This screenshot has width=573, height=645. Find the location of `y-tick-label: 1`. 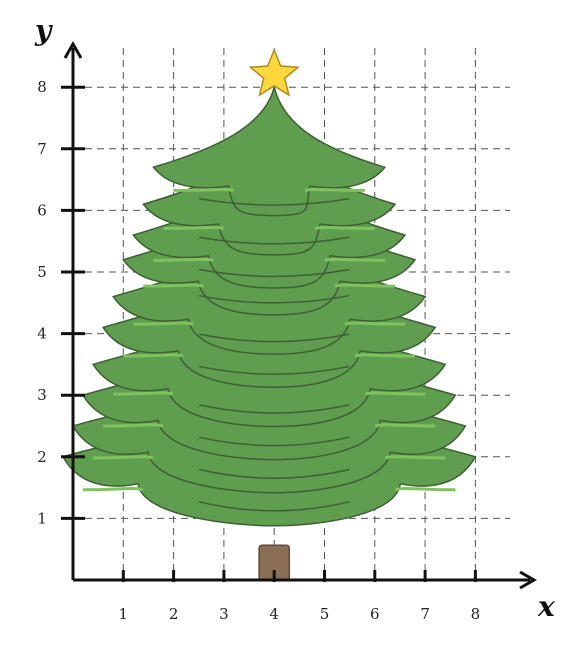

y-tick-label: 1 is located at coordinates (42, 518).